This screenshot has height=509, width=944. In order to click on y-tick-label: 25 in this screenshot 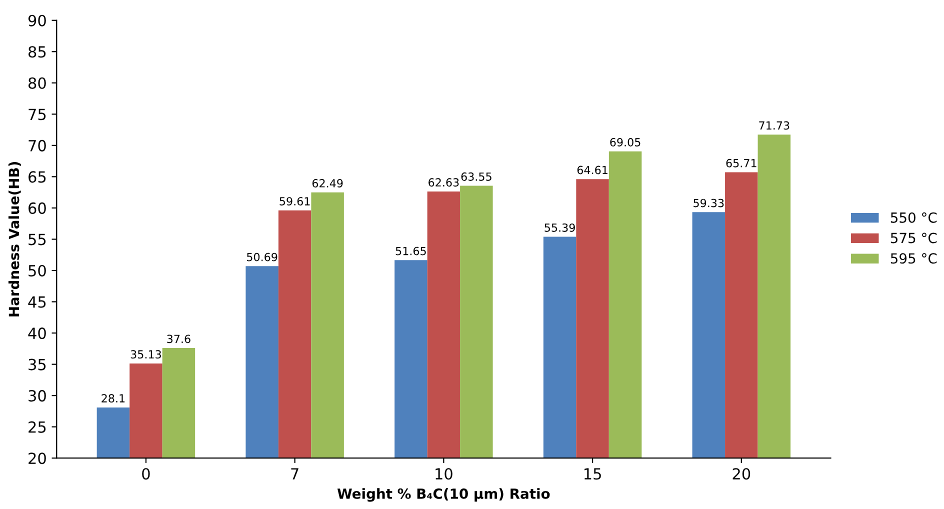, I will do `click(37, 427)`.